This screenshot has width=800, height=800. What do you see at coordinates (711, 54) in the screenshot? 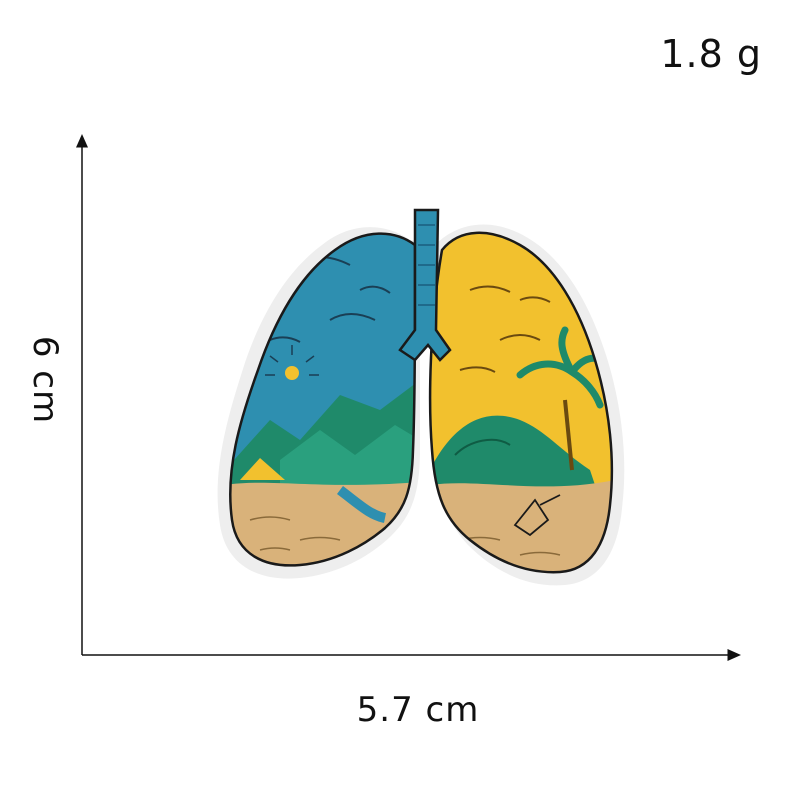
I see `weight-label: 1.8 g` at bounding box center [711, 54].